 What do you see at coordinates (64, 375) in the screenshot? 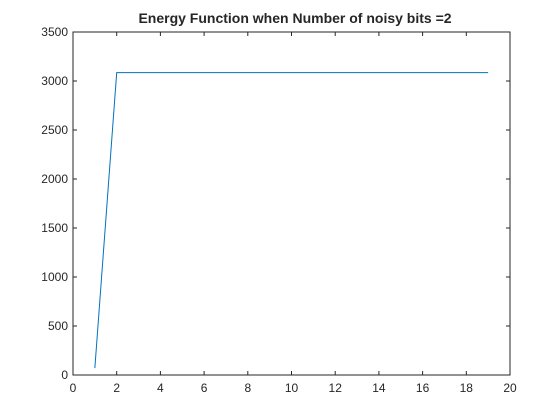
I see `y-tick-label: 0` at bounding box center [64, 375].